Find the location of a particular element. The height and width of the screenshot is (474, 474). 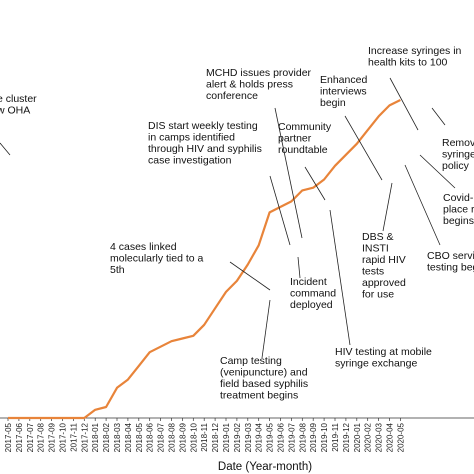

annotation-line: field based syphilis is located at coordinates (264, 384).